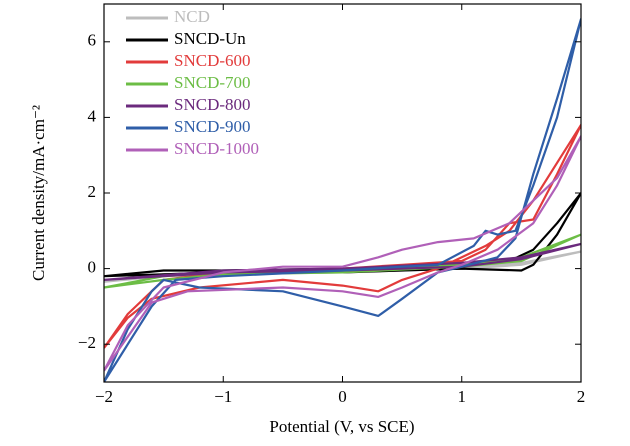  I want to click on legend-label: SNCD-1000, so click(216, 148).